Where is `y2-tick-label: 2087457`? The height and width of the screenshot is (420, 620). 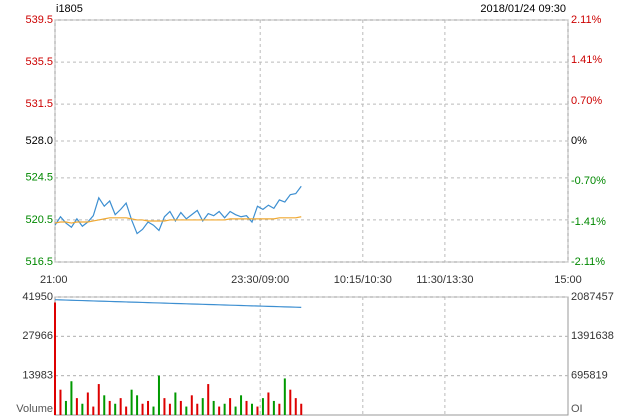 y2-tick-label: 2087457 is located at coordinates (592, 297).